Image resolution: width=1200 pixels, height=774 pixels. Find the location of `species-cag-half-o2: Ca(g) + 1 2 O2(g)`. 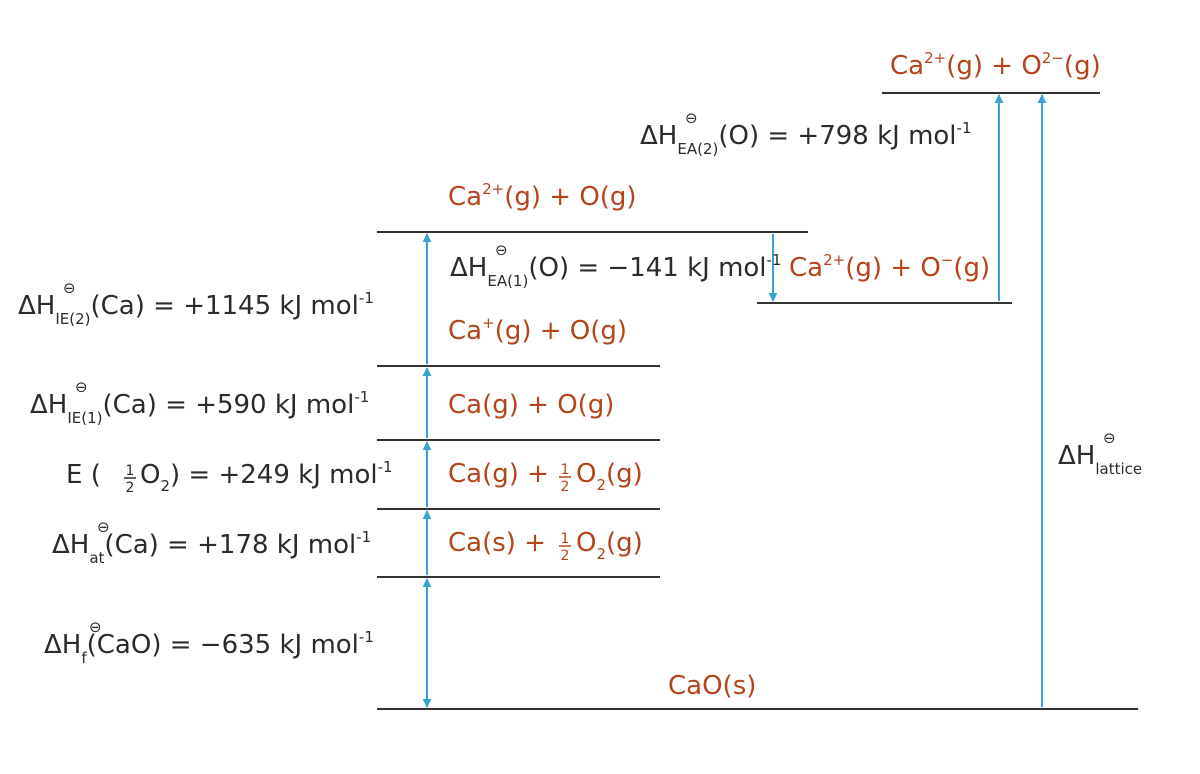

species-cag-half-o2: Ca(g) + 1 2 O2(g) is located at coordinates (545, 477).